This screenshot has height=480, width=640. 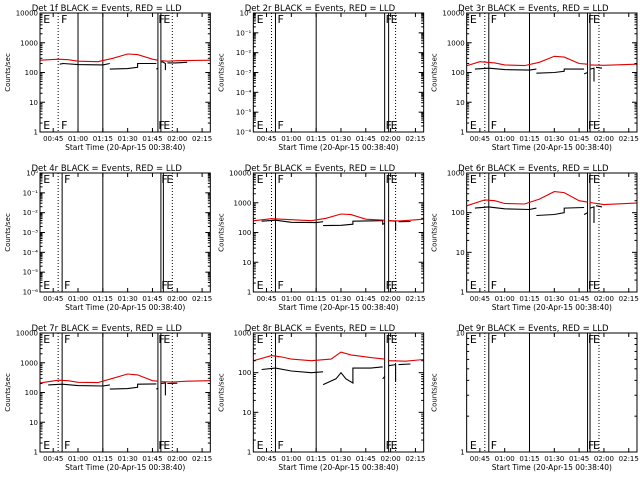 What do you see at coordinates (320, 9) in the screenshot?
I see `chart-title: Det 2r BLACK = Events, RED = LLD` at bounding box center [320, 9].